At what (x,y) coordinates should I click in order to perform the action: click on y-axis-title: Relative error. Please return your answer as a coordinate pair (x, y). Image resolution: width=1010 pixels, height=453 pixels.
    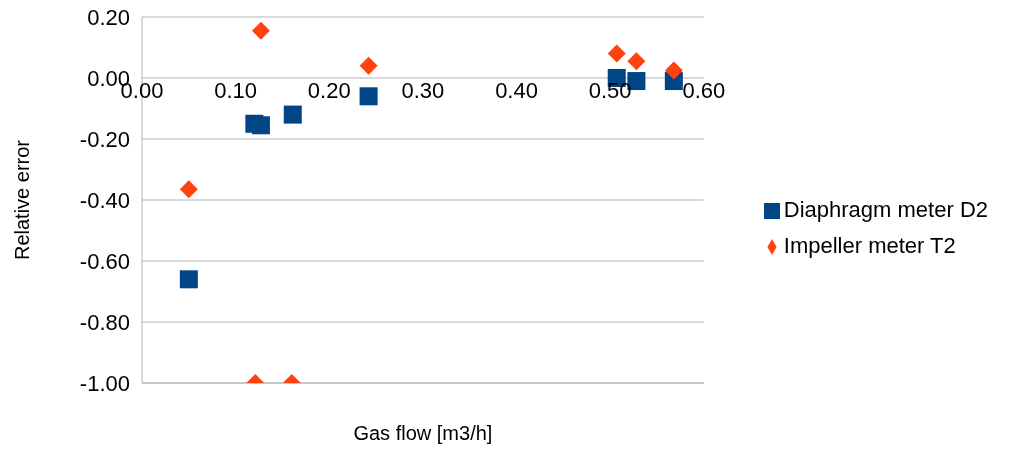
    Looking at the image, I should click on (22, 200).